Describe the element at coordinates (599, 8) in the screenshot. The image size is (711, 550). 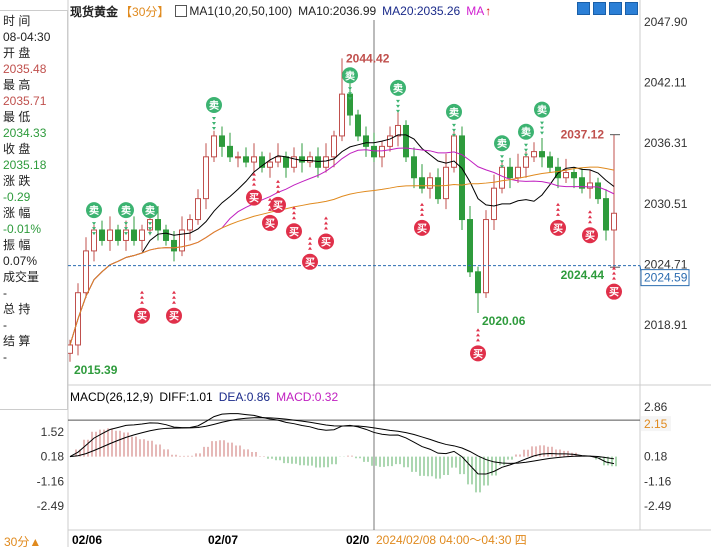
I see `zoom-in-icon` at that location.